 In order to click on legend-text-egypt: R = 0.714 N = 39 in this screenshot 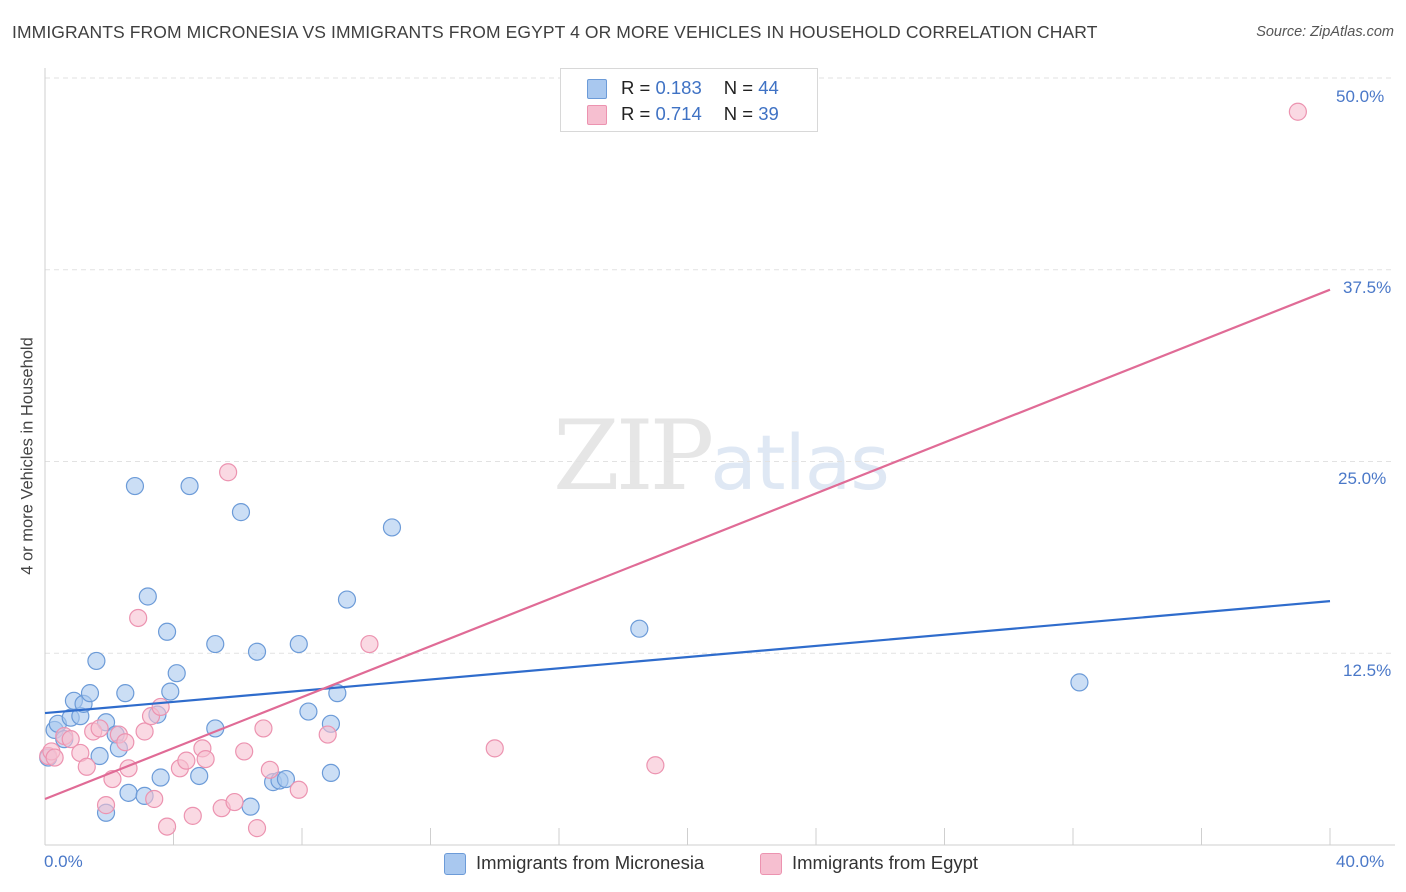, I will do `click(700, 114)`.